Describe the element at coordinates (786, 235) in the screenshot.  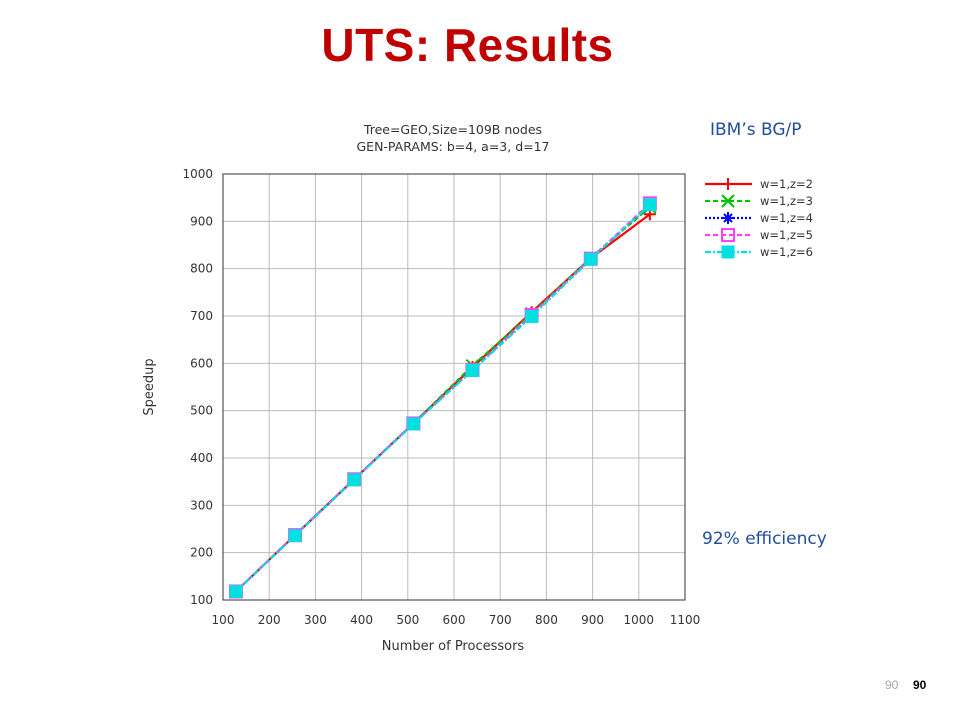
I see `legend-label: w=1,z=5` at that location.